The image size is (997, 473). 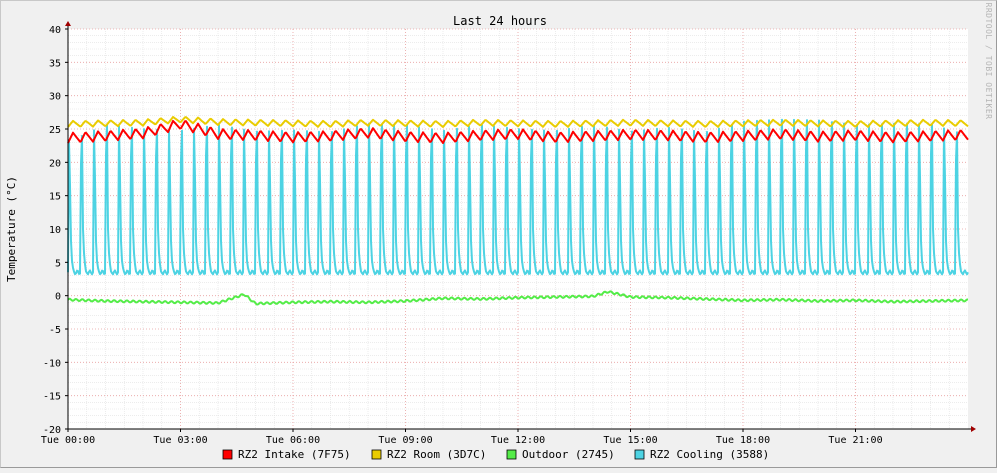 What do you see at coordinates (52, 397) in the screenshot?
I see `y-tick-label: -15` at bounding box center [52, 397].